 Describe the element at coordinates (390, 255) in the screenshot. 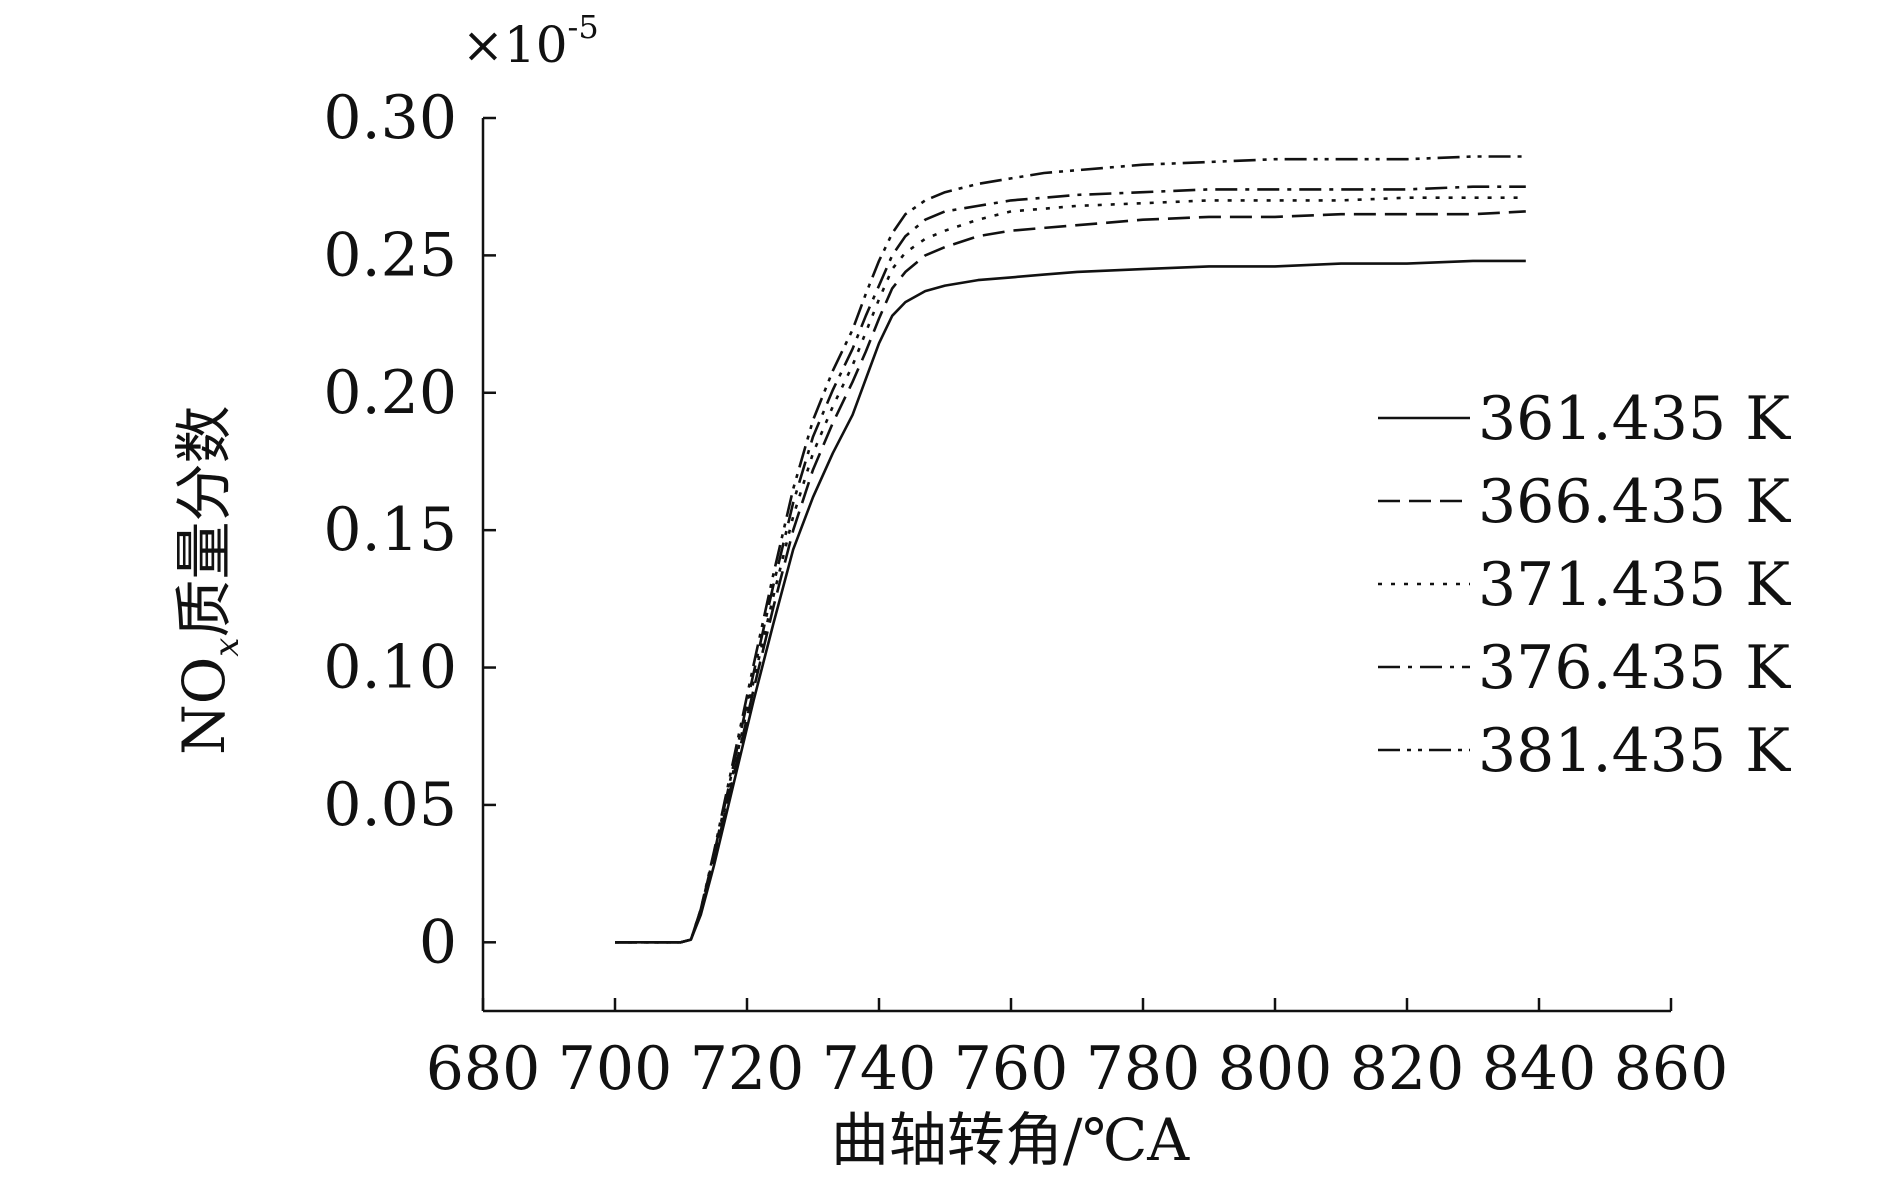

I see `y-tick-label: 0.25` at that location.